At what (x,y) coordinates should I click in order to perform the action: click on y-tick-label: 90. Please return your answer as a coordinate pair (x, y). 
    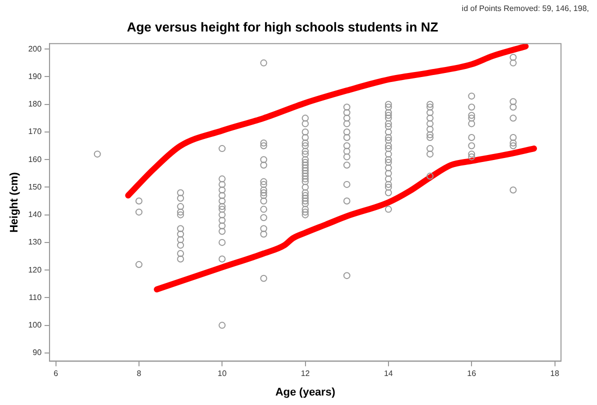
    Looking at the image, I should click on (37, 353).